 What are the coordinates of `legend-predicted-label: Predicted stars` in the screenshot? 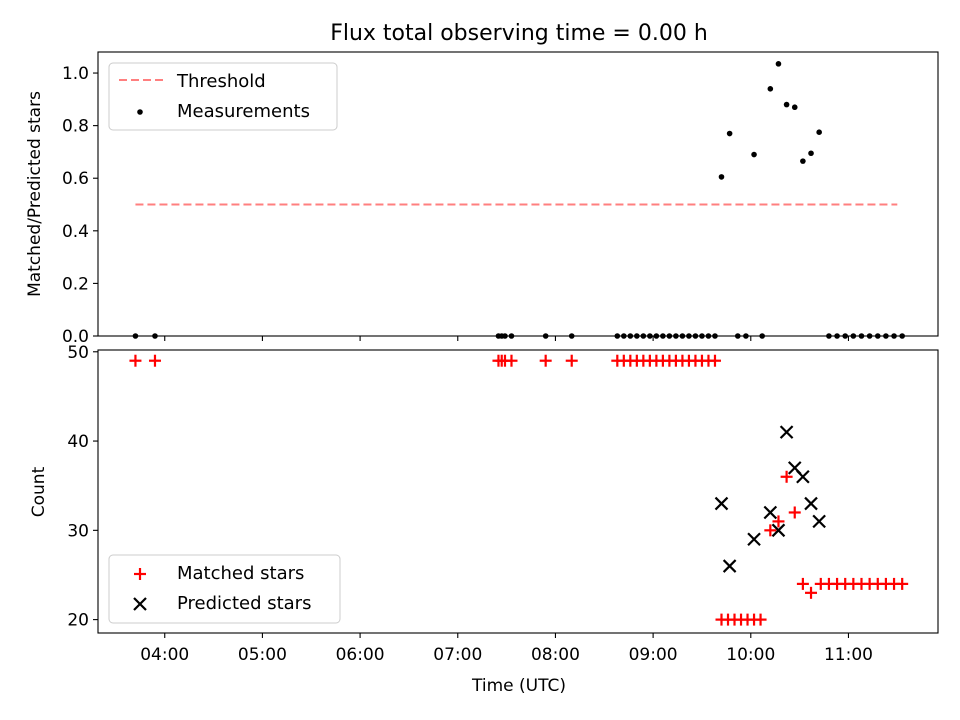 It's located at (244, 603).